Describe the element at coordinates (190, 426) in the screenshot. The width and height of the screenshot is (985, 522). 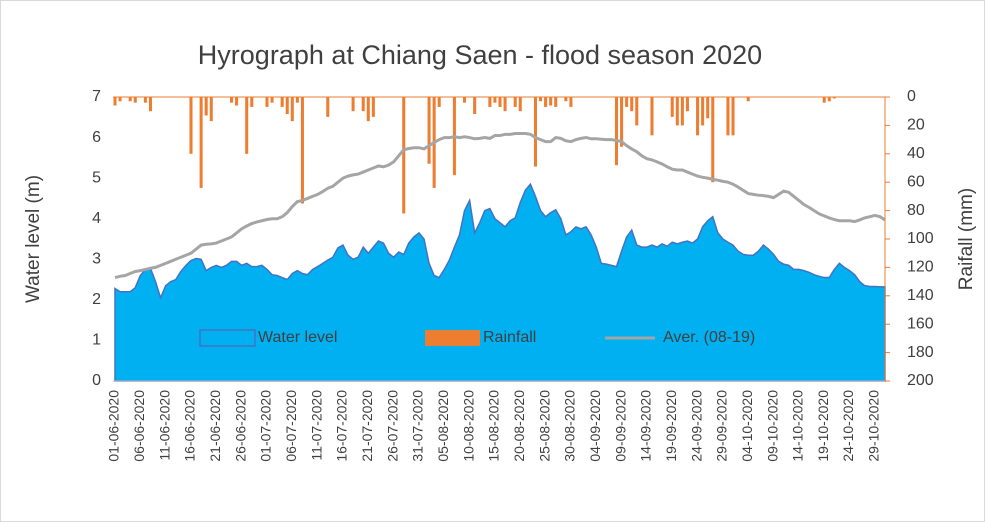
I see `x-tick-label: 16-06-2020` at that location.